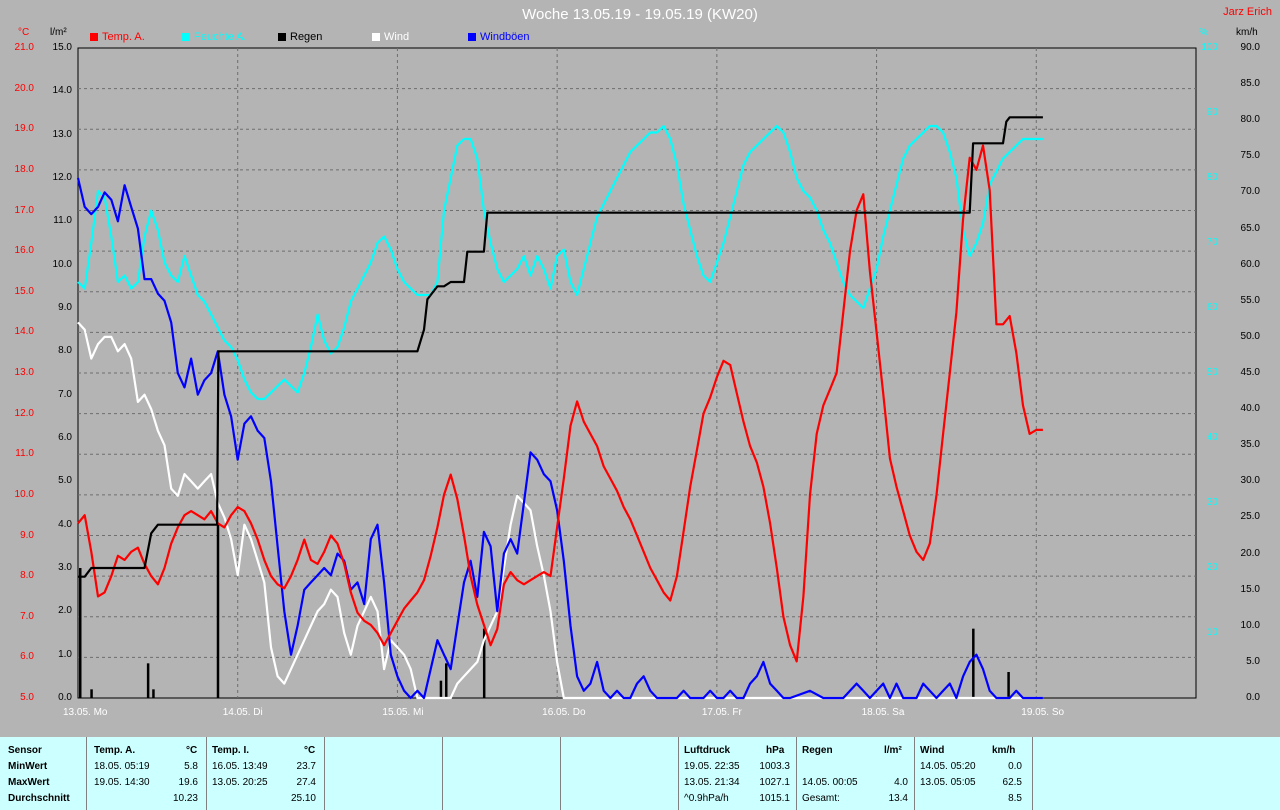  Describe the element at coordinates (883, 712) in the screenshot. I see `x-tick-label: 18.05. Sa` at that location.